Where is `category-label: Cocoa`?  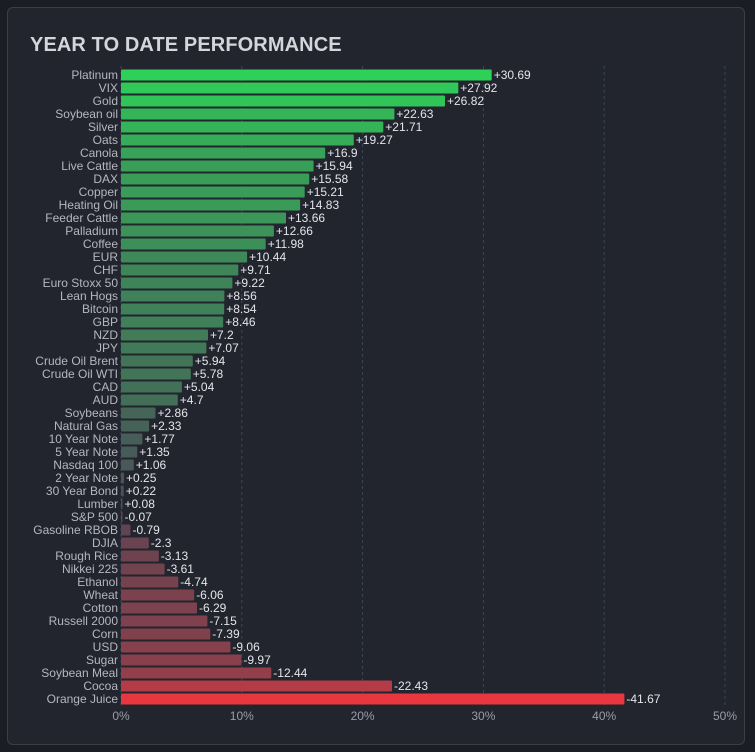
category-label: Cocoa is located at coordinates (100, 686).